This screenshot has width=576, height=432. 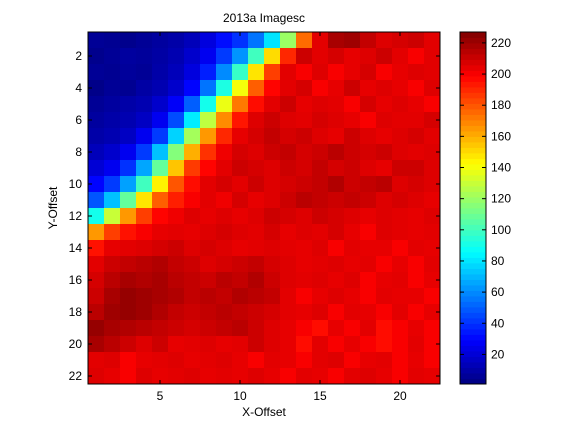 I want to click on y-tick-label: 22, so click(x=76, y=376).